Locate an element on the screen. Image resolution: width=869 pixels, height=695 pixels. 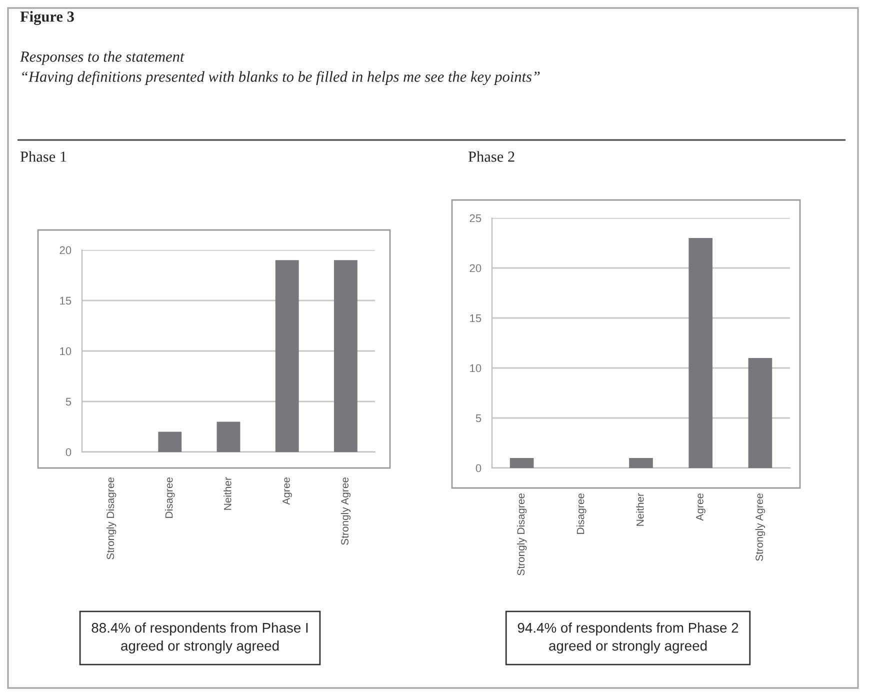
text: 88.4% of respondents from Phase I agreed or strongly agreed is located at coordinates (200, 638).